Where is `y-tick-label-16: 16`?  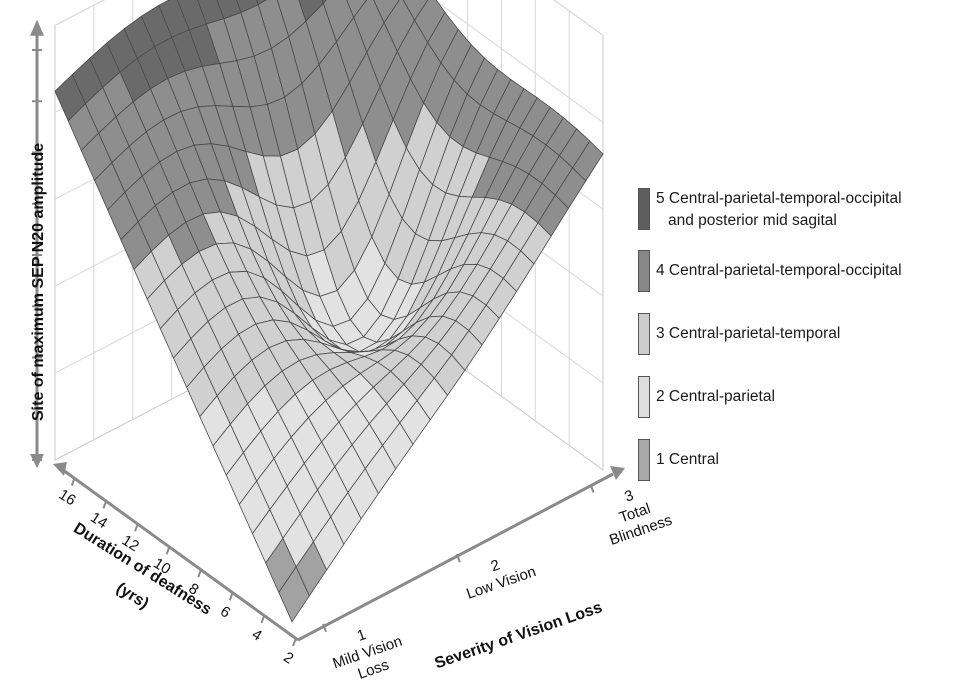 y-tick-label-16: 16 is located at coordinates (67, 497).